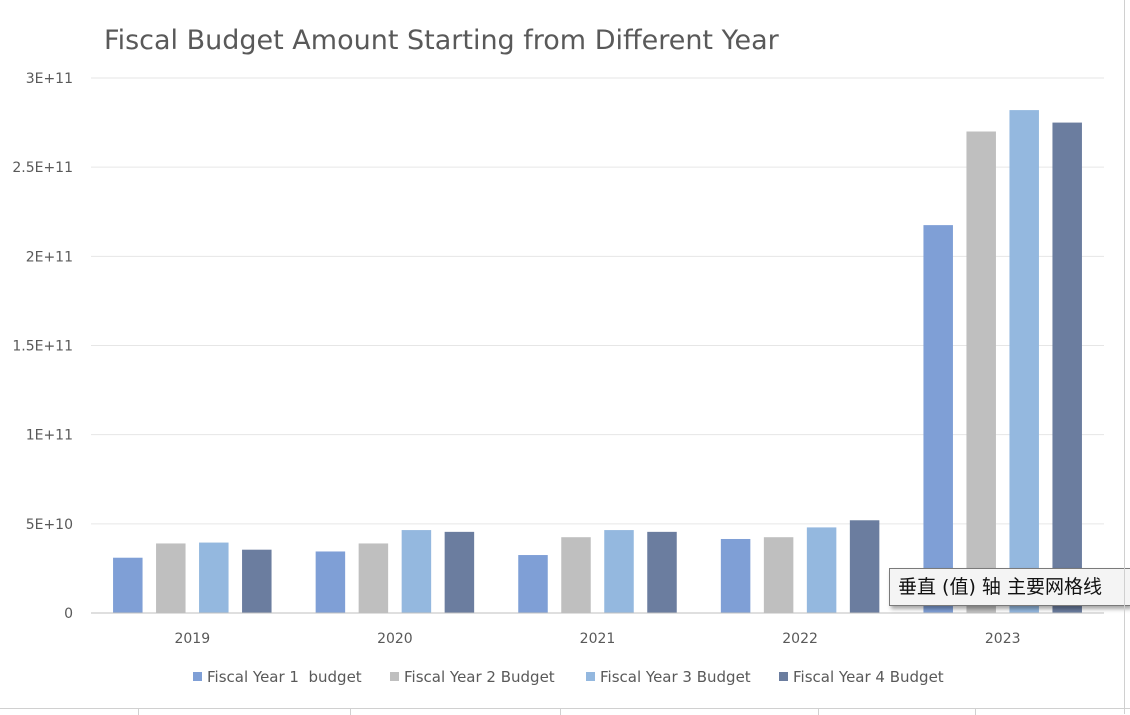 The height and width of the screenshot is (715, 1130). What do you see at coordinates (192, 639) in the screenshot?
I see `x-tick-label: 2019` at bounding box center [192, 639].